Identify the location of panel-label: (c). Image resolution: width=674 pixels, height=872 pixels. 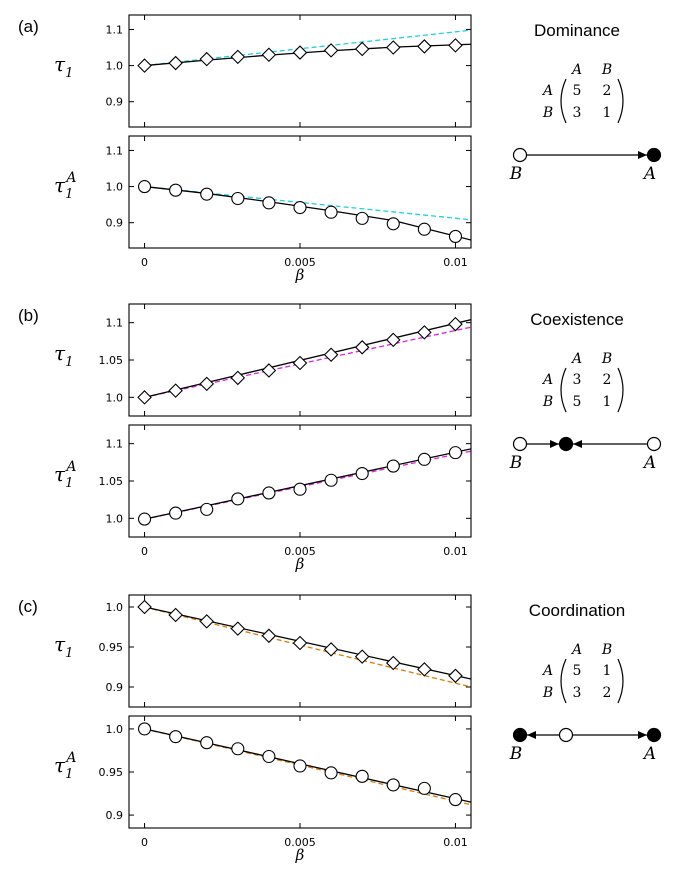
(28, 606).